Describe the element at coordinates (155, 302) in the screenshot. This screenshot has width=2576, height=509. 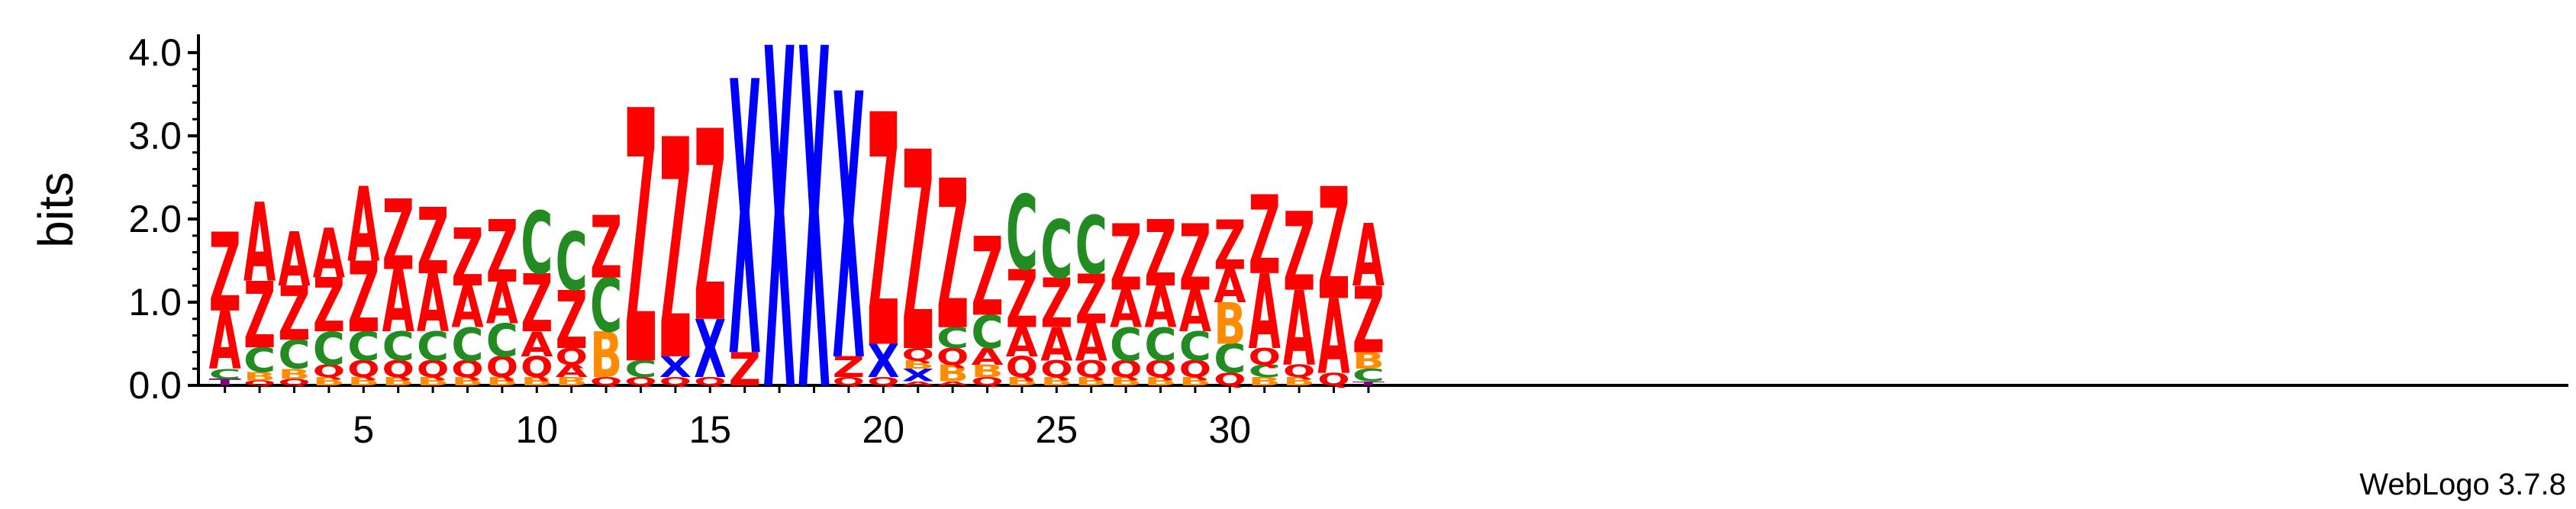
I see `y-tick-label: 1.0` at that location.